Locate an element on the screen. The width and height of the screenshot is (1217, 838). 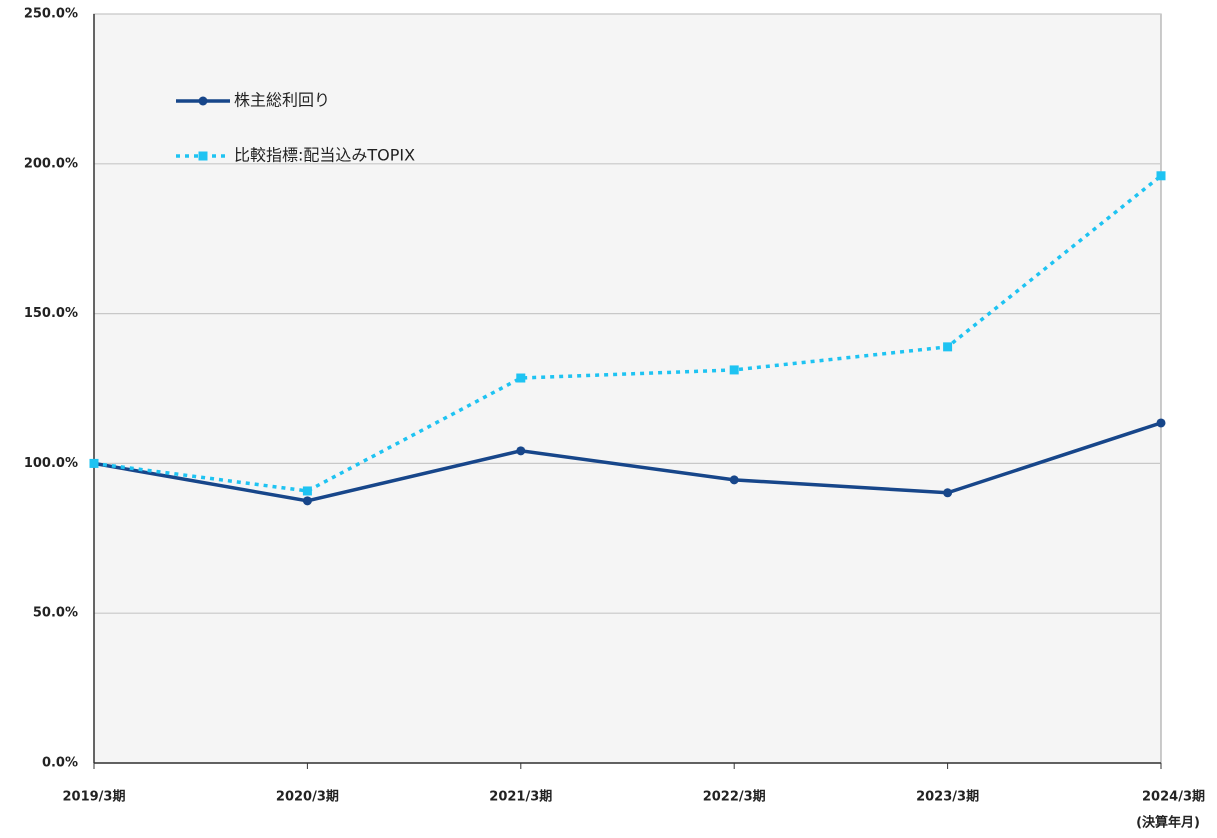
y-tick-label: 250.0% is located at coordinates (51, 14).